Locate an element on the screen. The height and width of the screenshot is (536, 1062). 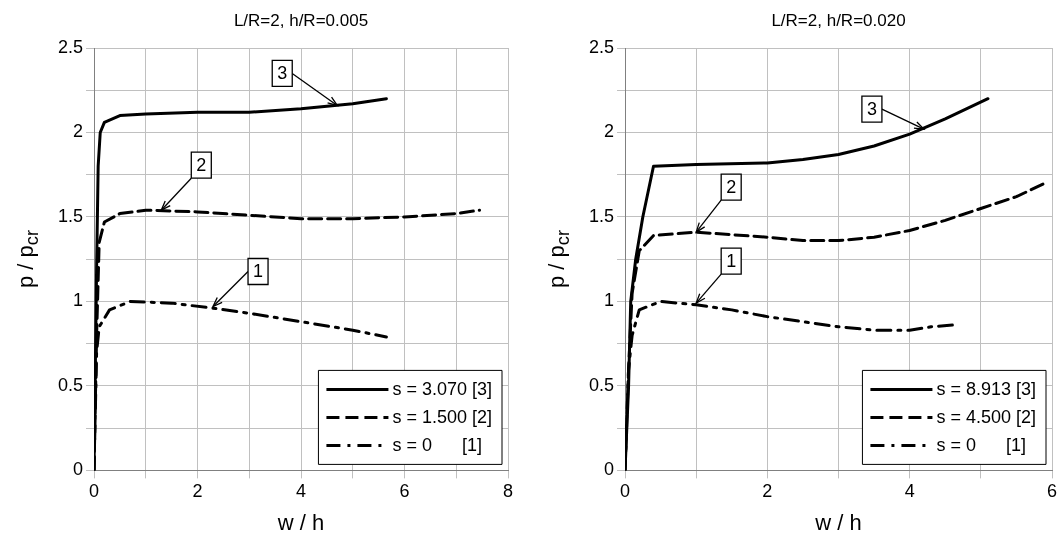
legend-label: s = 3.070 [3] is located at coordinates (442, 389).